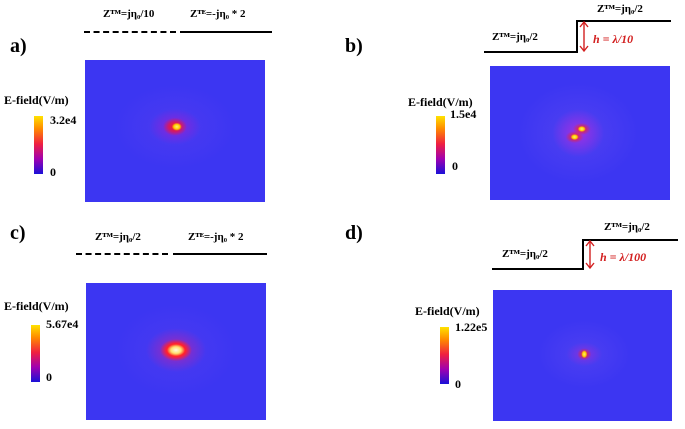 Image resolution: width=685 pixels, height=429 pixels. I want to click on colorbar-max-d: 1.22e5, so click(471, 327).